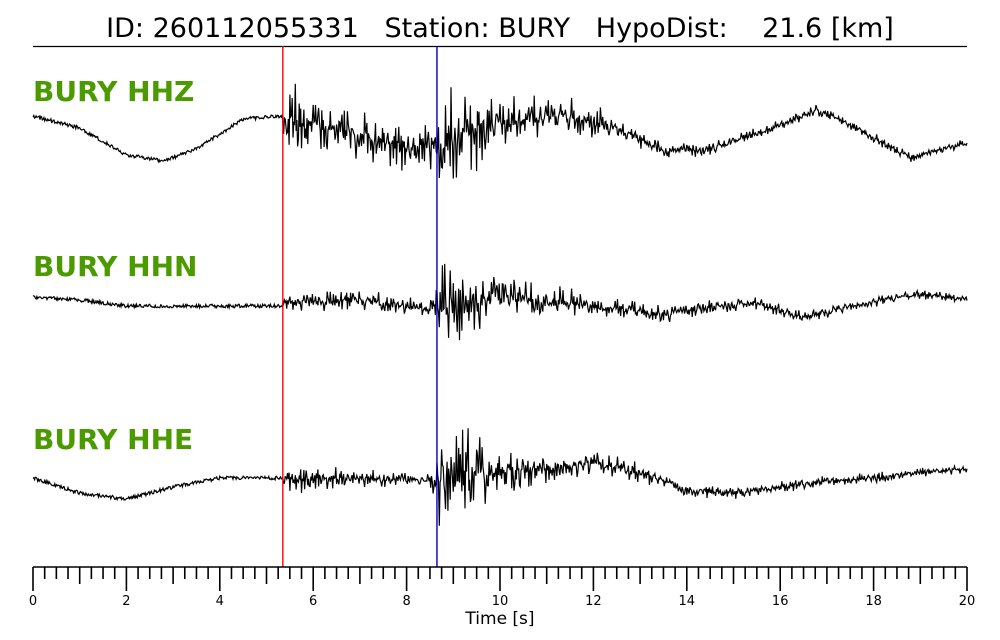 The height and width of the screenshot is (640, 1000). What do you see at coordinates (873, 601) in the screenshot?
I see `x-tick-label: 18` at bounding box center [873, 601].